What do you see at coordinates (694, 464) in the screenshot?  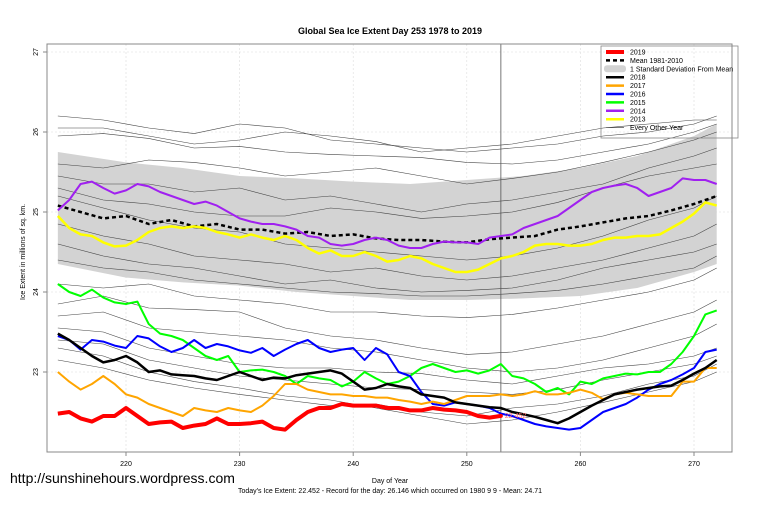 I see `x-tick-label: 270` at bounding box center [694, 464].